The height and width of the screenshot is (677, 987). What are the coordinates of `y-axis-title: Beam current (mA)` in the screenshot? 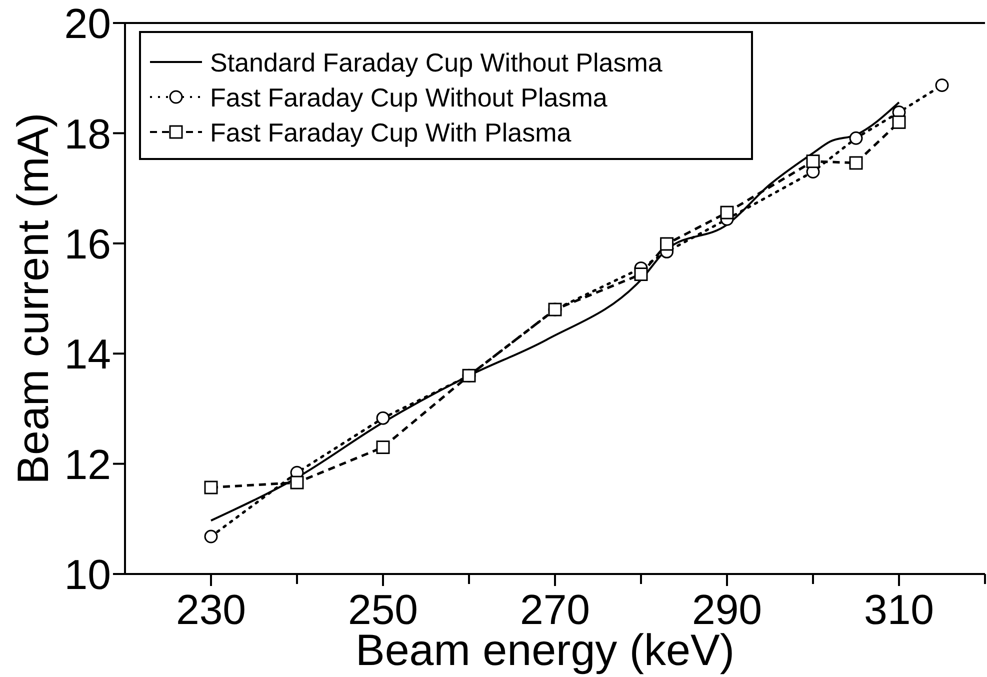 It's located at (33, 298).